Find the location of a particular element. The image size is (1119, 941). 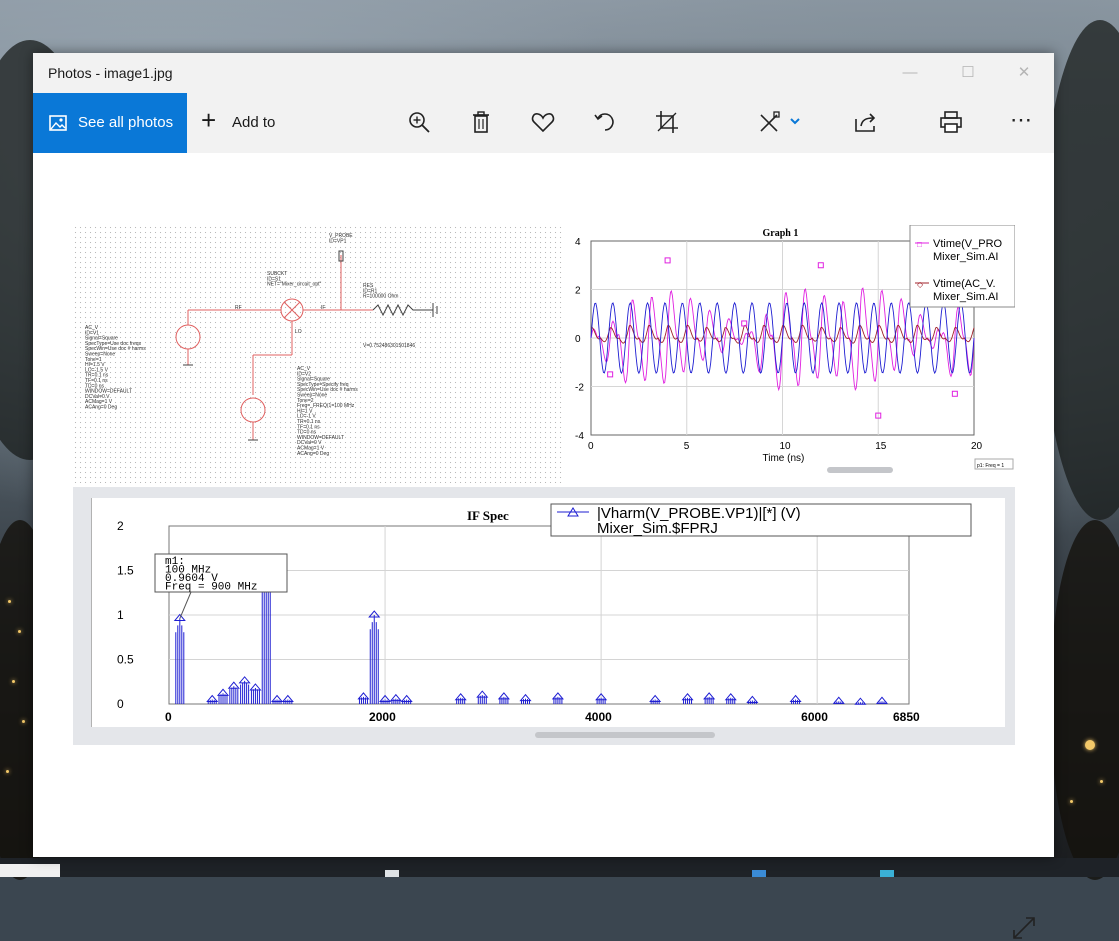

source2-params: Signal=Square is located at coordinates (313, 380).